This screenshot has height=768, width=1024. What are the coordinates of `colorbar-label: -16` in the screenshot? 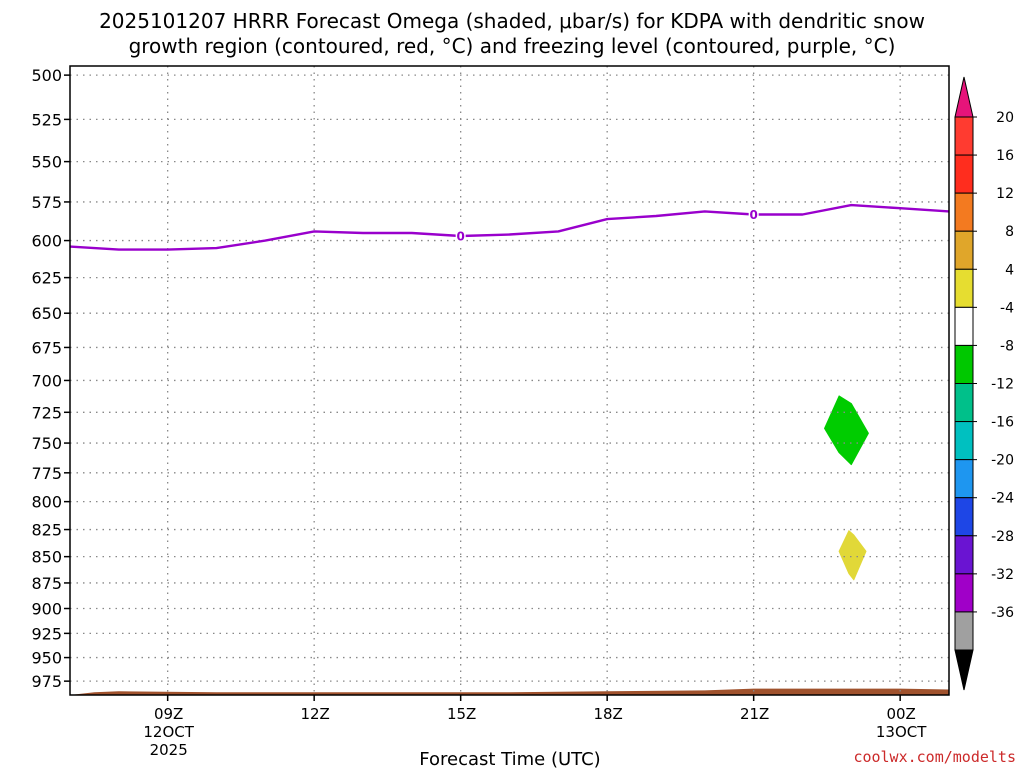 It's located at (1002, 423).